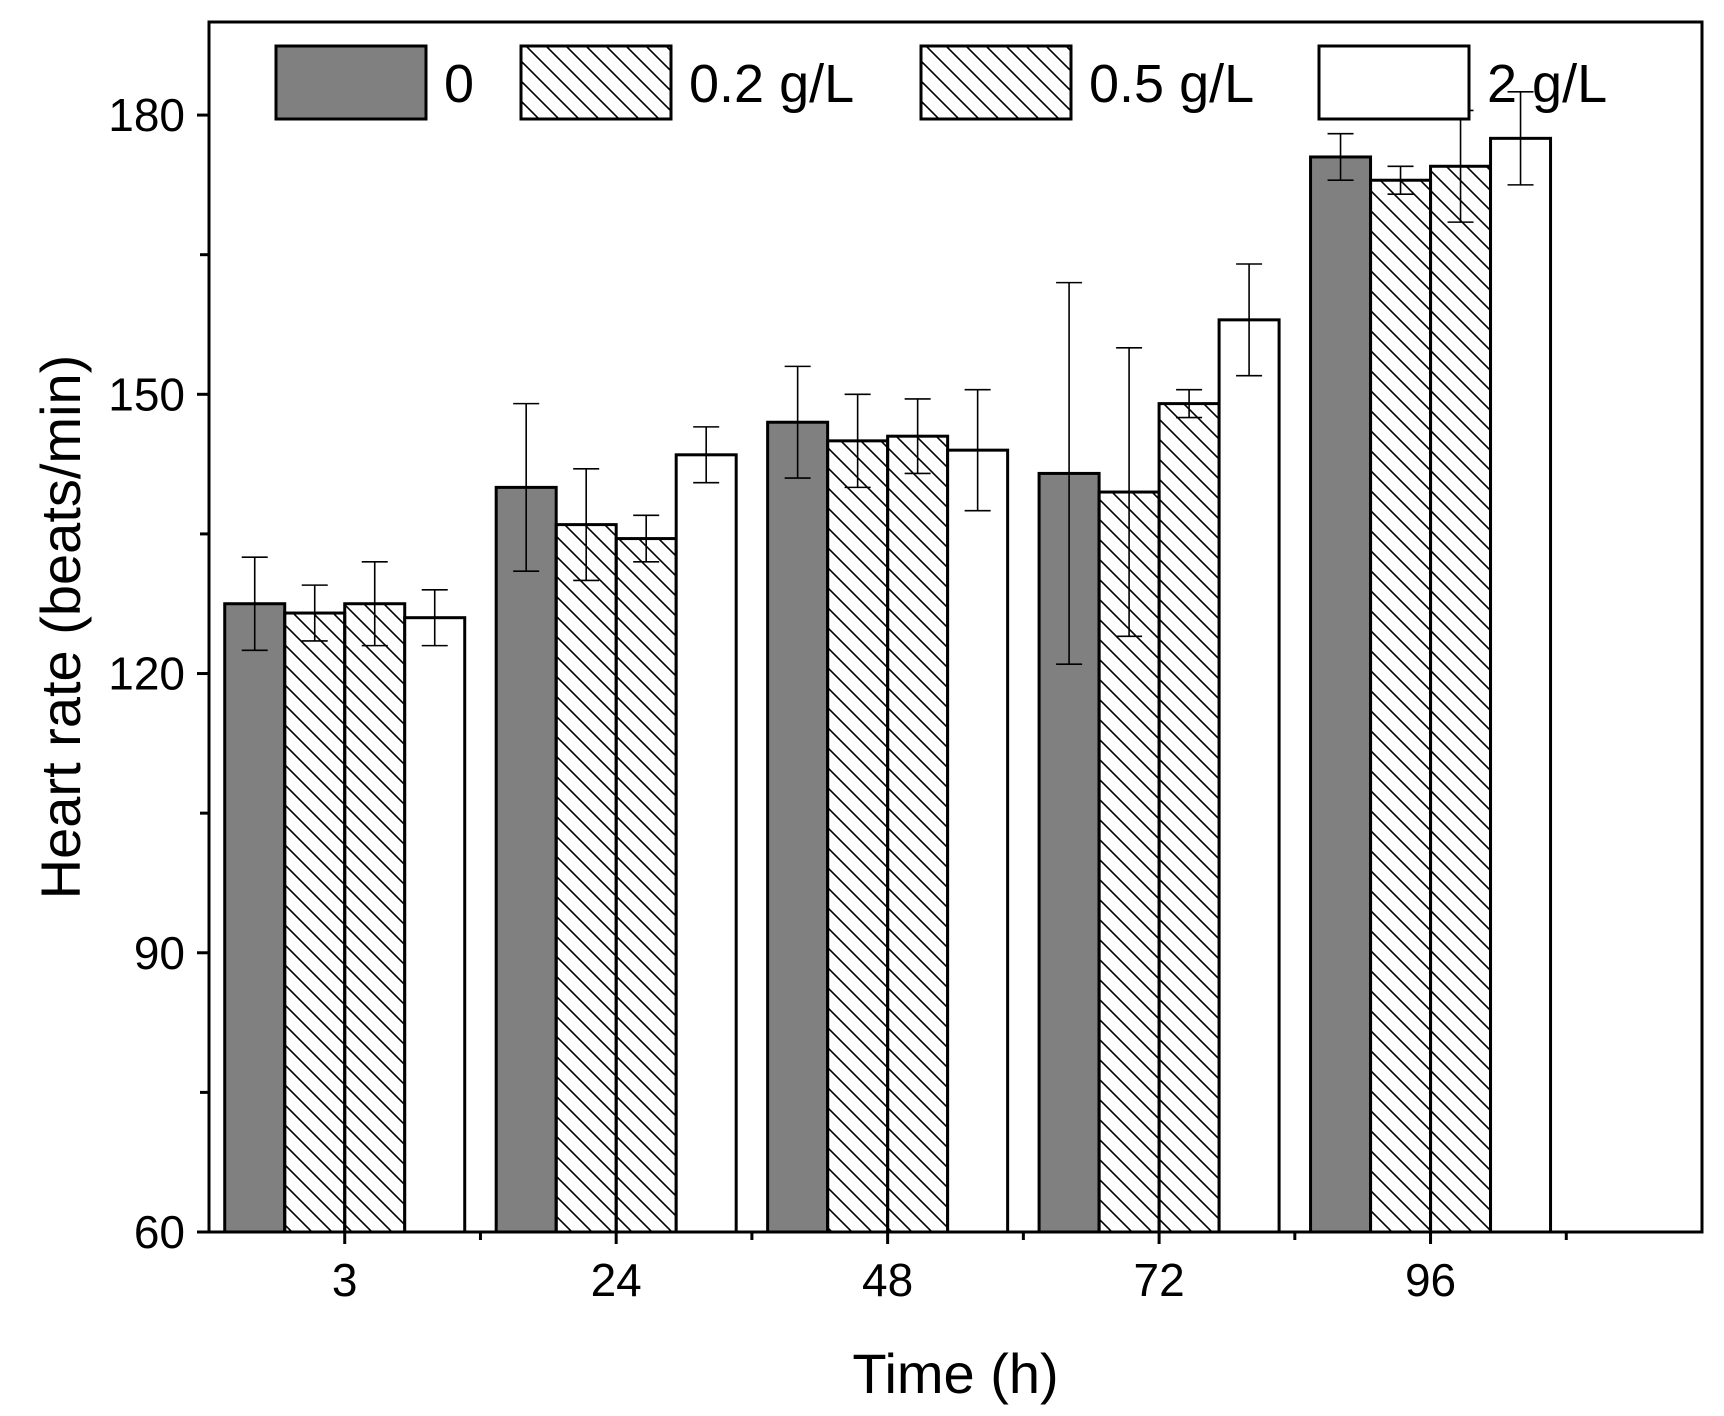 The image size is (1724, 1416). I want to click on x-tick-label: 3, so click(345, 1280).